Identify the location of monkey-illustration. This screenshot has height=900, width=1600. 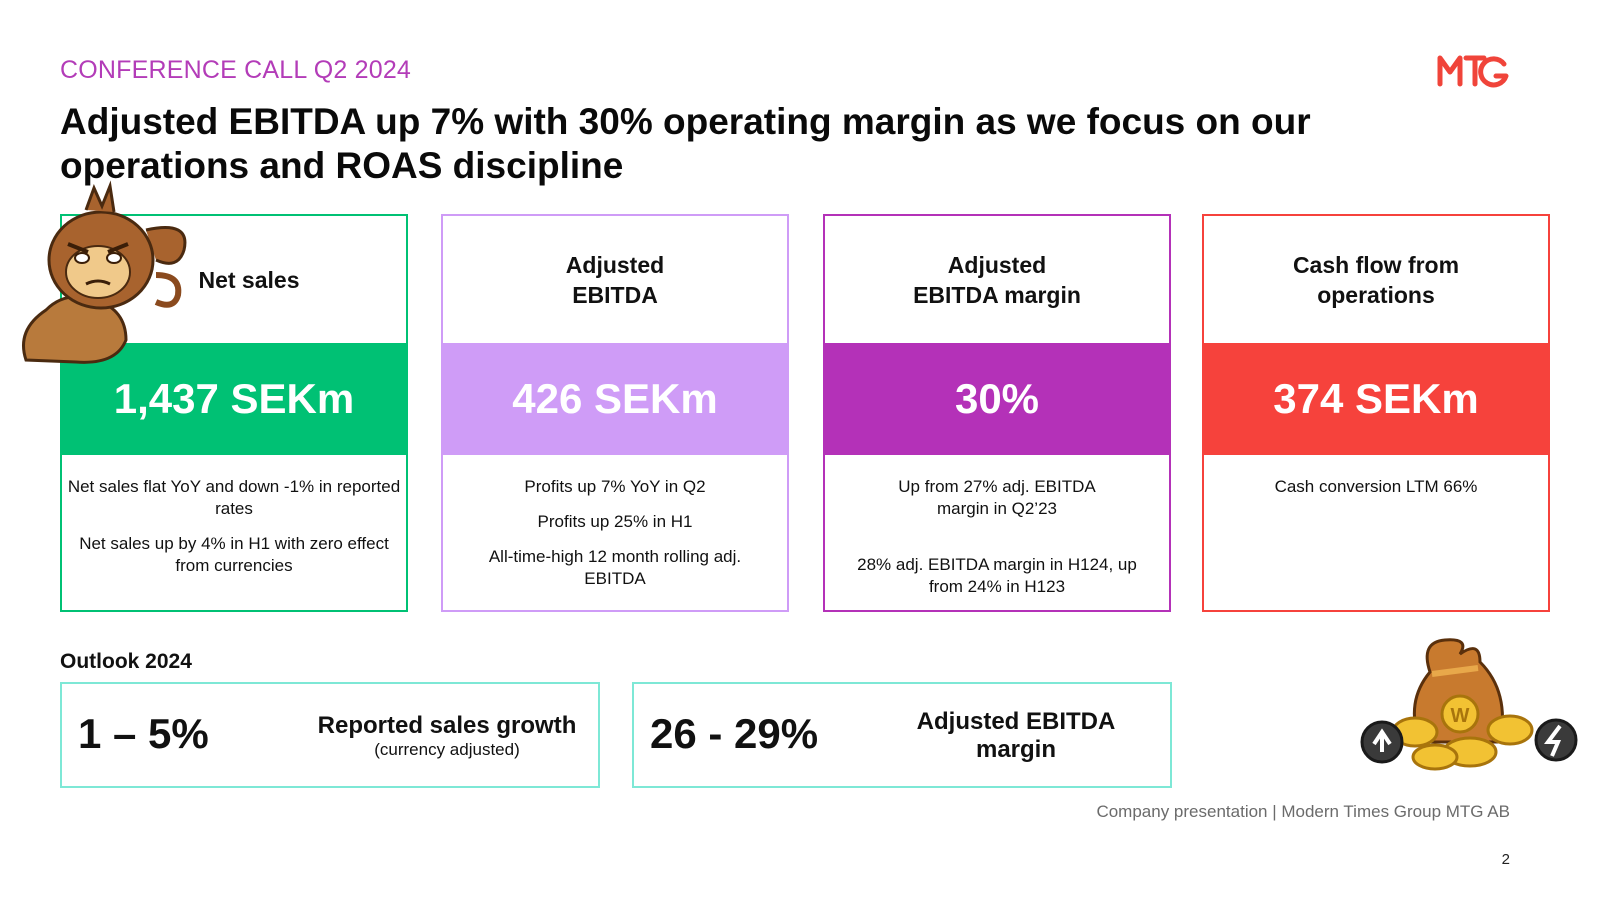
(101, 275).